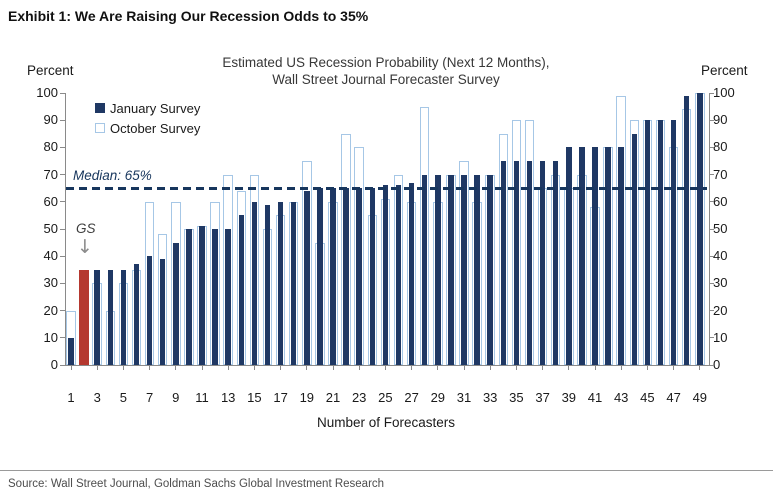 Image resolution: width=773 pixels, height=501 pixels. Describe the element at coordinates (85, 247) in the screenshot. I see `down-arrow-icon: ↓` at that location.